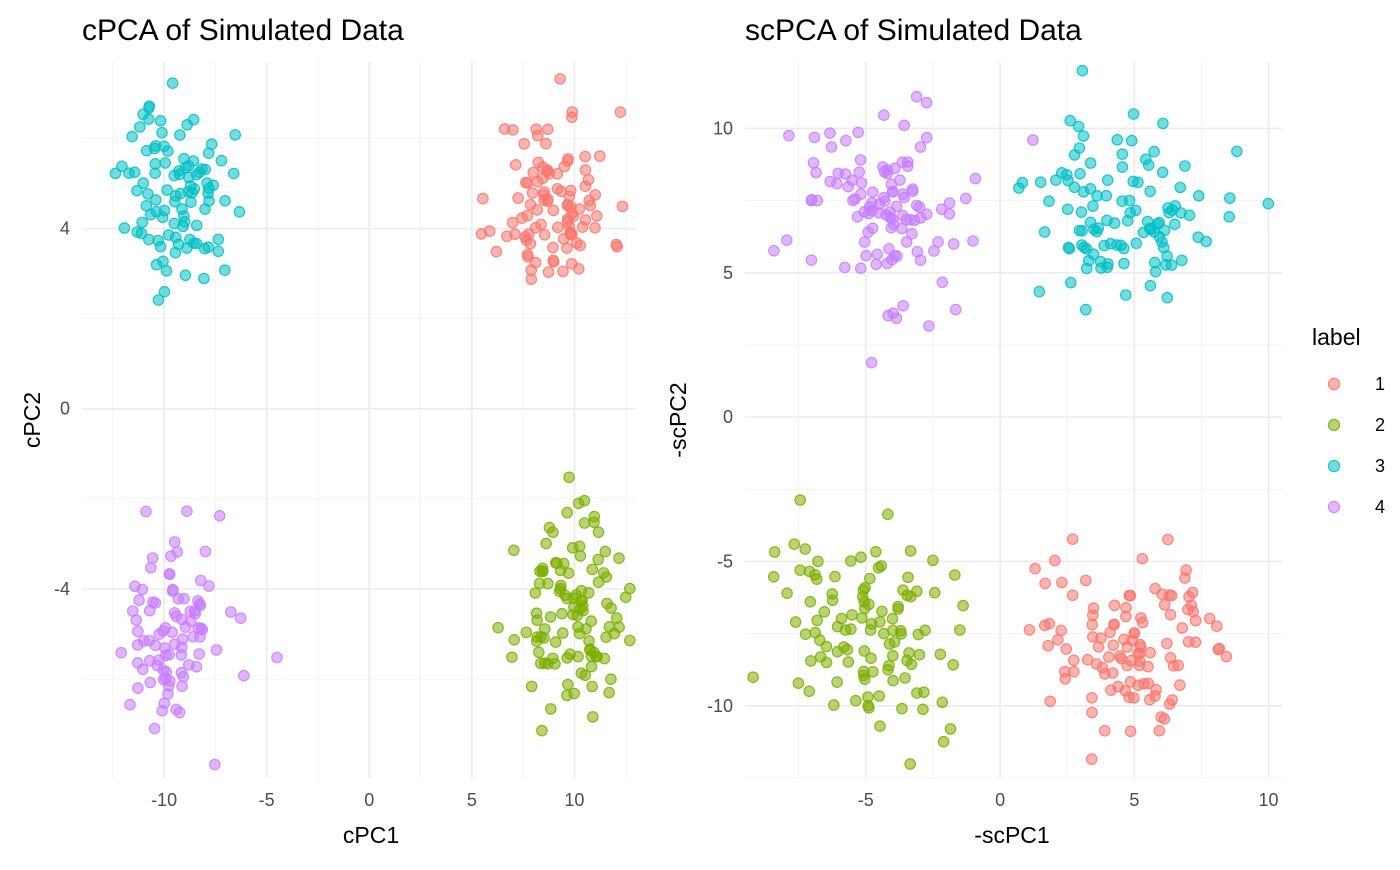 The width and height of the screenshot is (1400, 870). What do you see at coordinates (913, 30) in the screenshot?
I see `scpca-title: scPCA of Simulated Data` at bounding box center [913, 30].